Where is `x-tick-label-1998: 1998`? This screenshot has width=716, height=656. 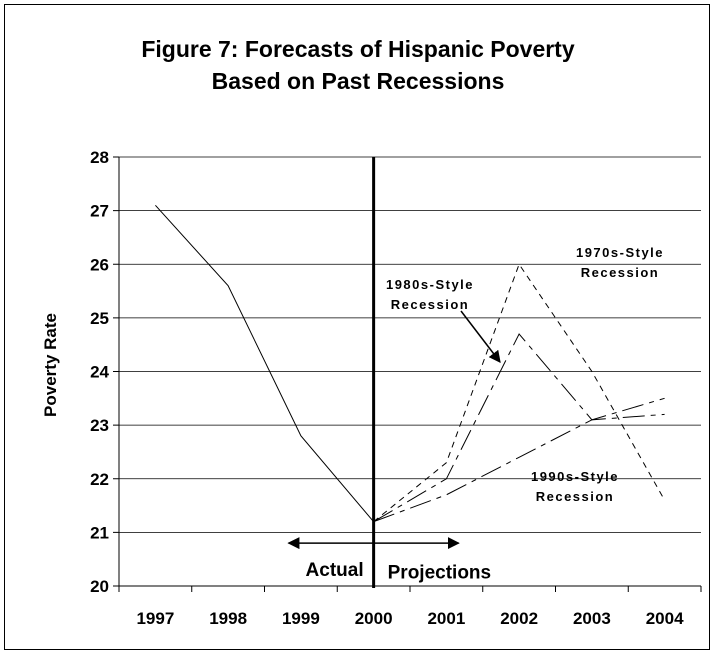
x-tick-label-1998: 1998 is located at coordinates (228, 618).